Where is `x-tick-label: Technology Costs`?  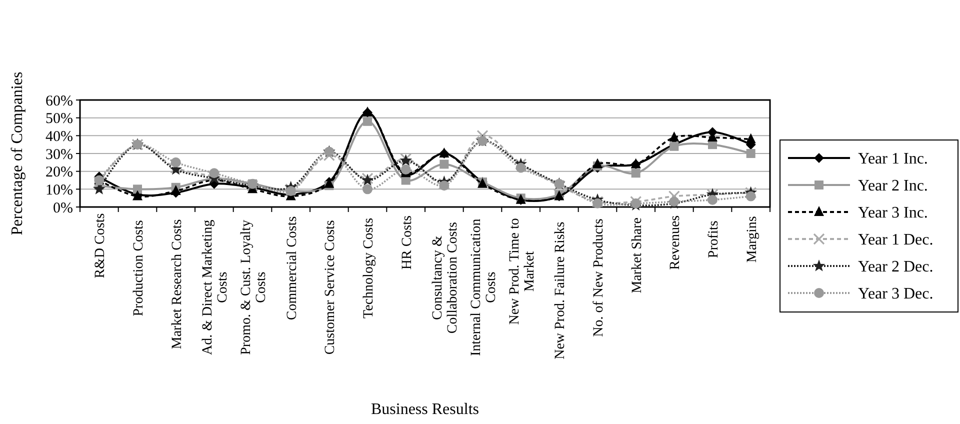
x-tick-label: Technology Costs is located at coordinates (369, 268).